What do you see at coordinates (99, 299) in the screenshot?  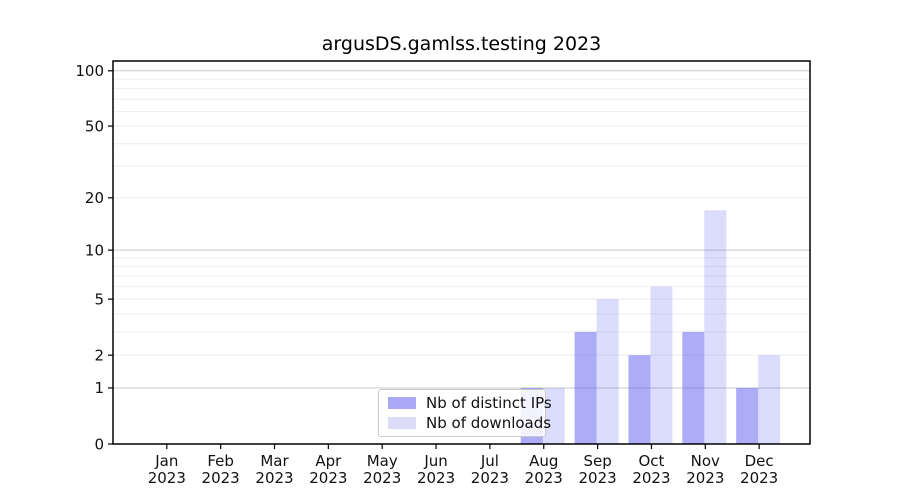 I see `y-tick-label: 5` at bounding box center [99, 299].